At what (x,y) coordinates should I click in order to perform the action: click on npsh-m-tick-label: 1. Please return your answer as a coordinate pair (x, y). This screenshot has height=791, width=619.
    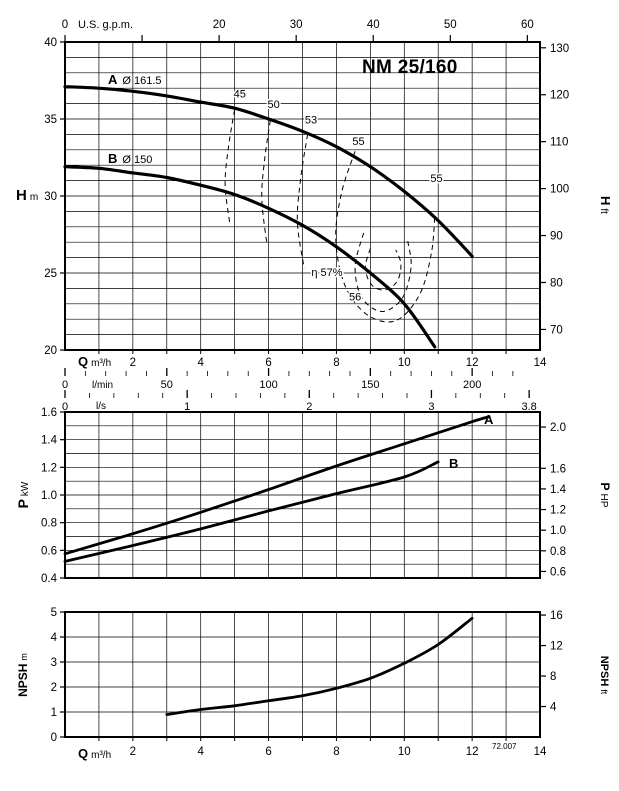
    Looking at the image, I should click on (54, 713).